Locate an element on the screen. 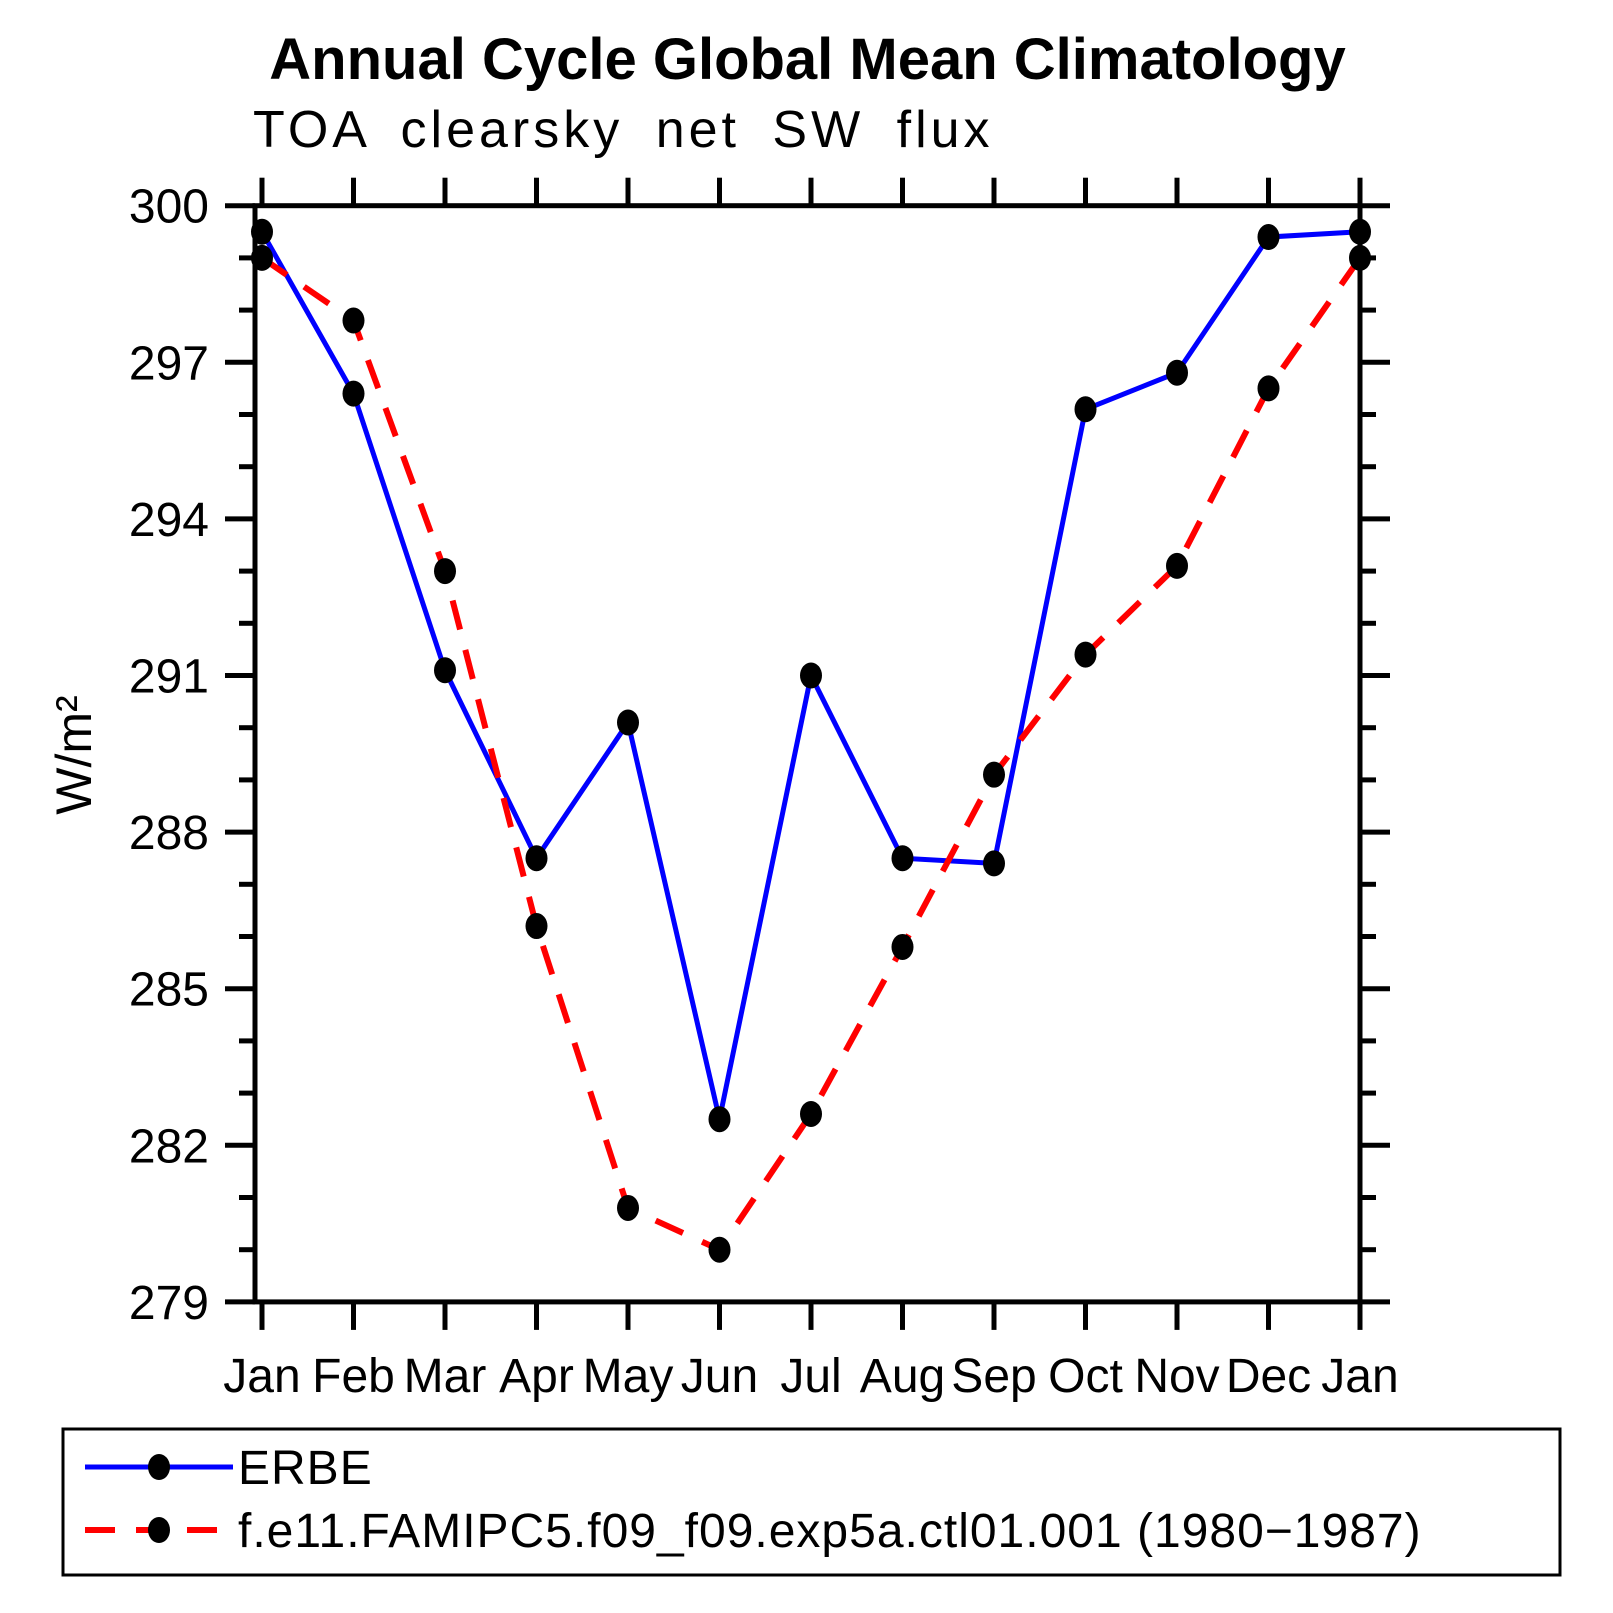 This screenshot has width=1613, height=1613. y-tick-label: 300 is located at coordinates (169, 207).